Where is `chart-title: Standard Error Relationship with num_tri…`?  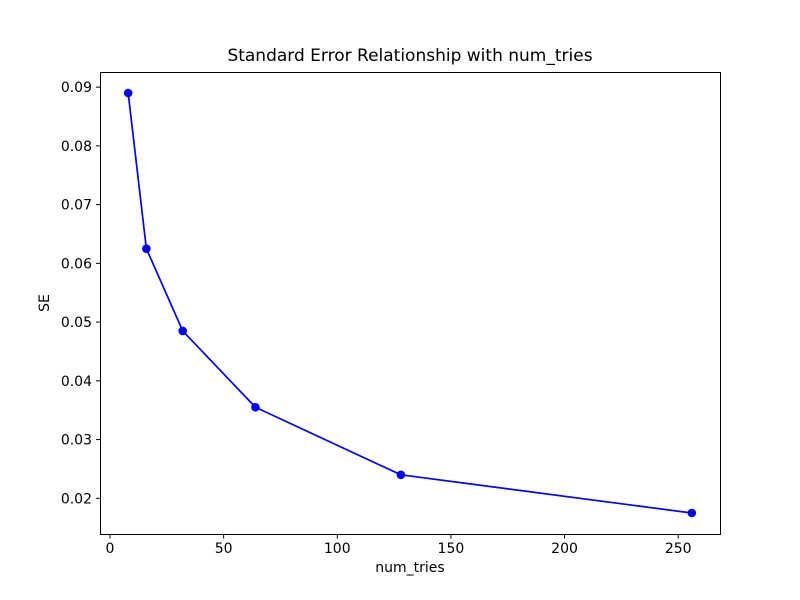 chart-title: Standard Error Relationship with num_tri… is located at coordinates (410, 56).